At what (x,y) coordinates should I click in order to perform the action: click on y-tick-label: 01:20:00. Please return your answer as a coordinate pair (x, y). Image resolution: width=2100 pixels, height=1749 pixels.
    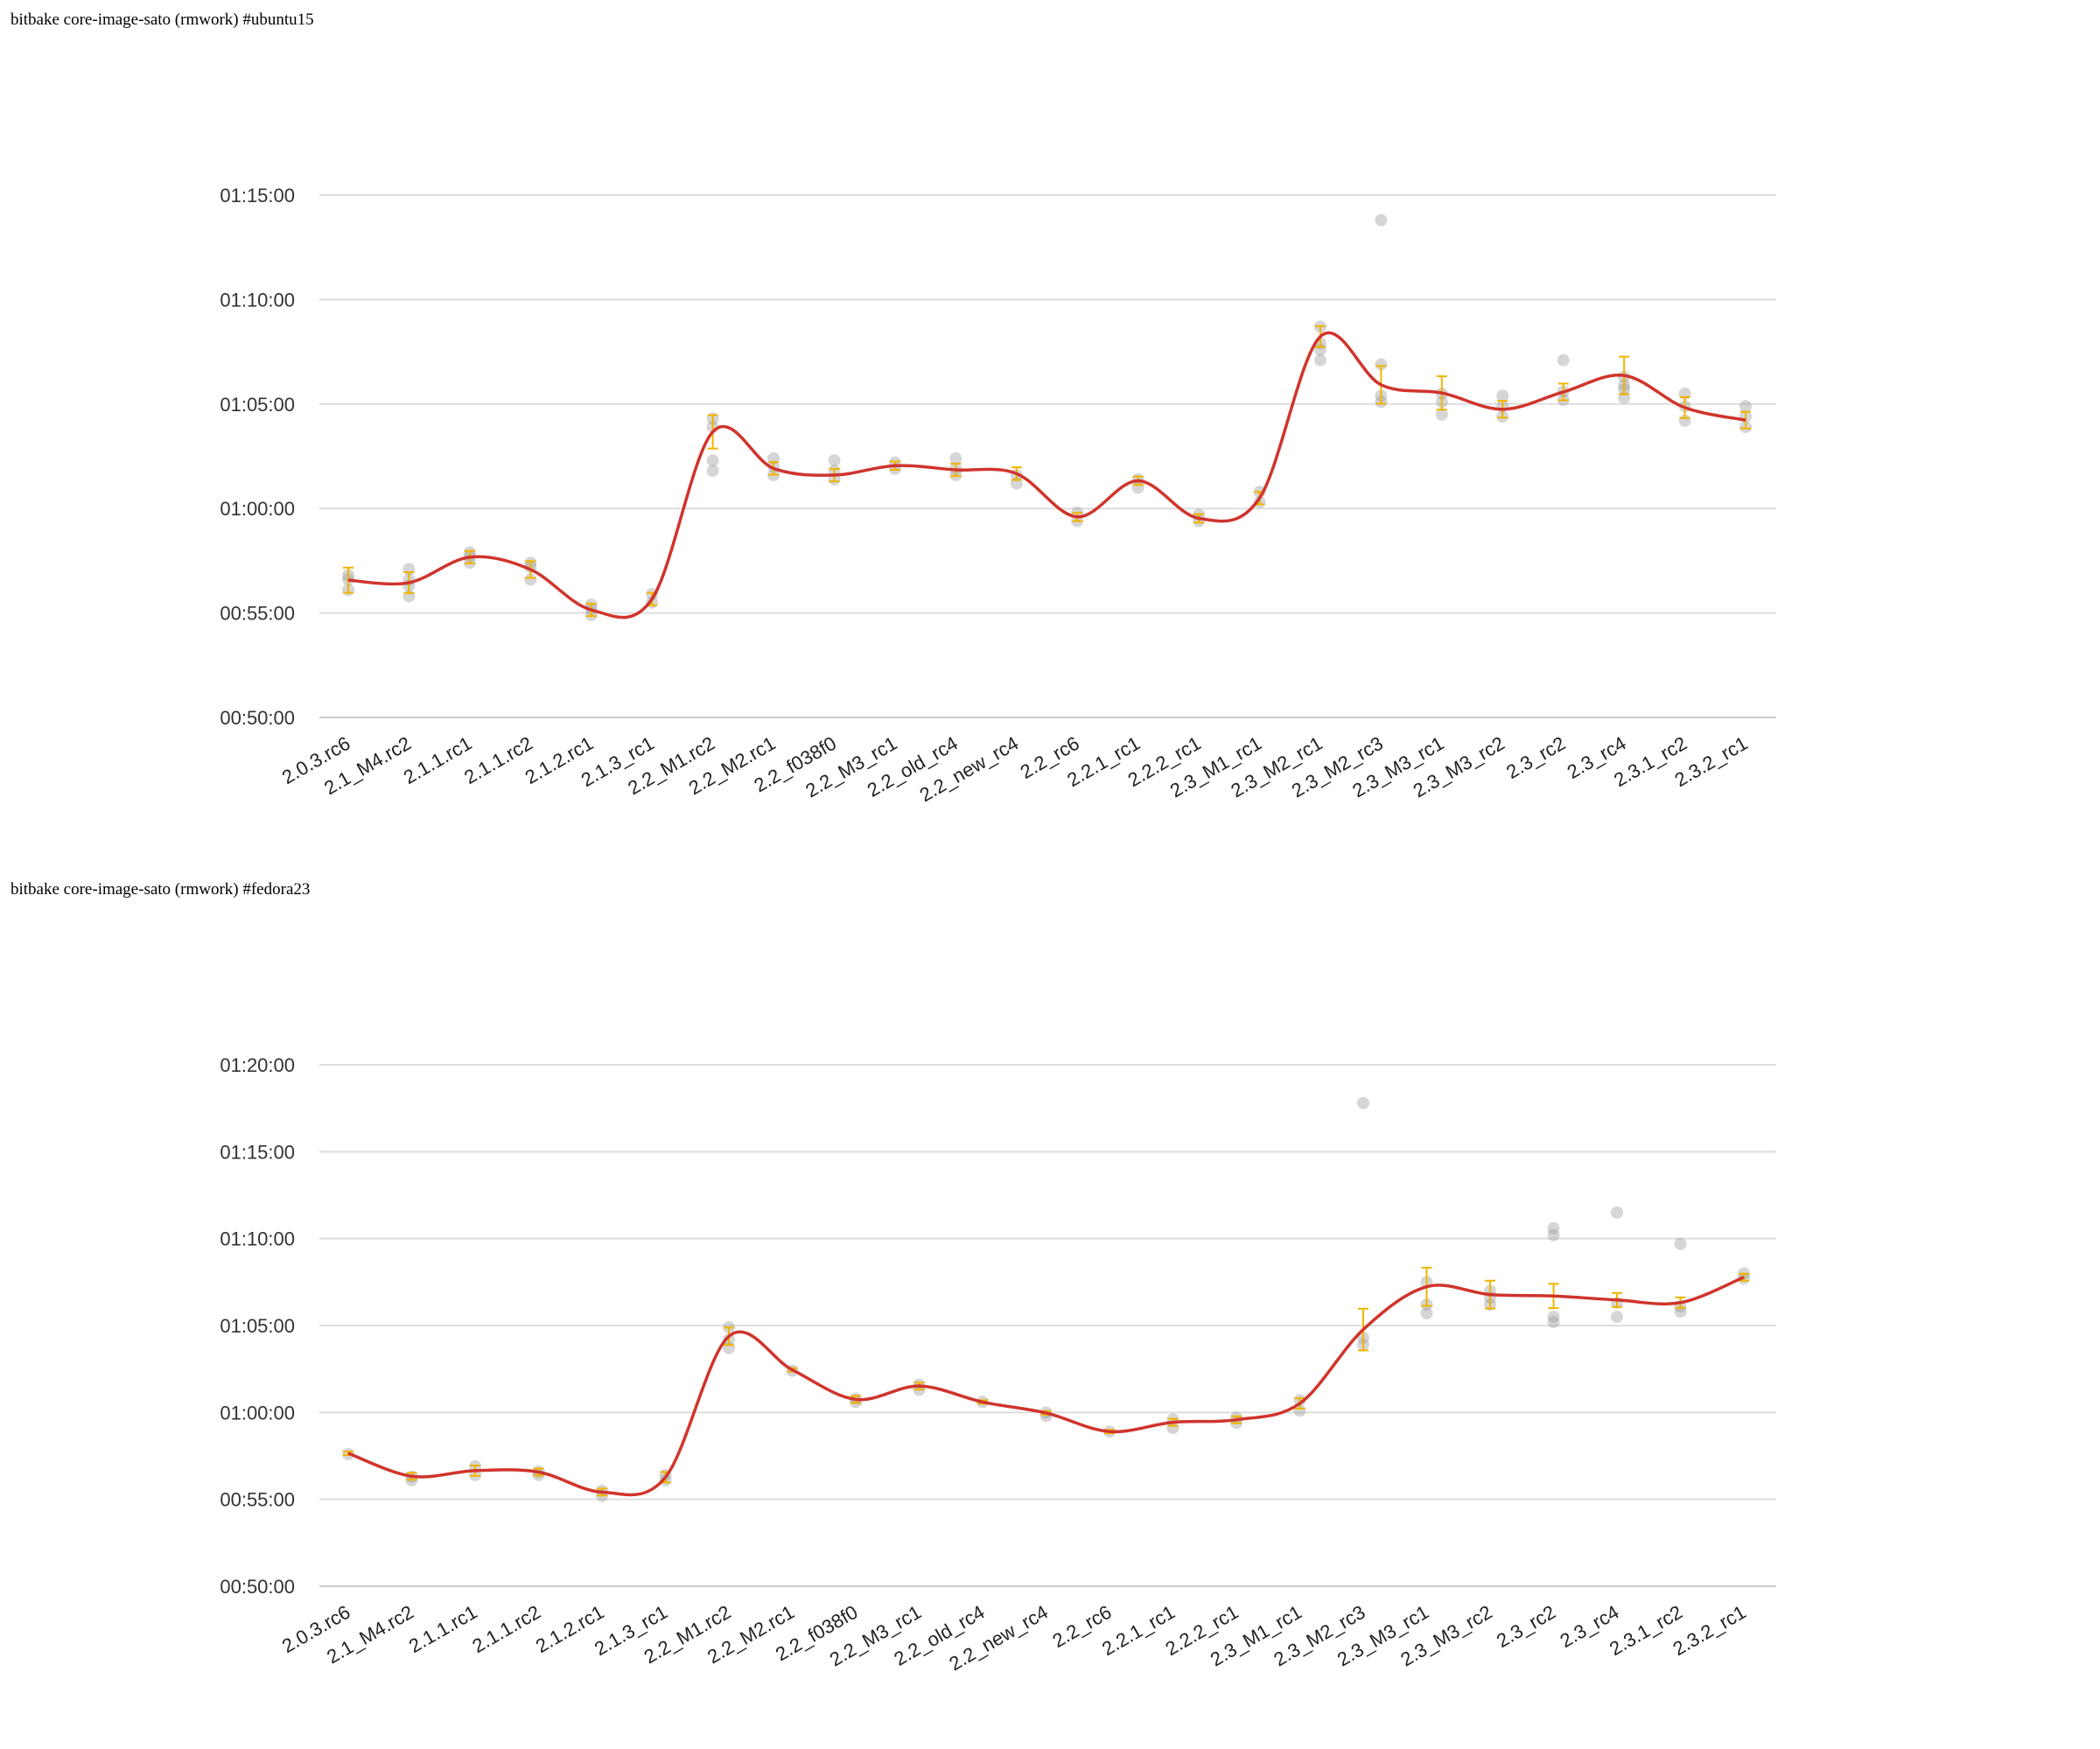
    Looking at the image, I should click on (257, 1065).